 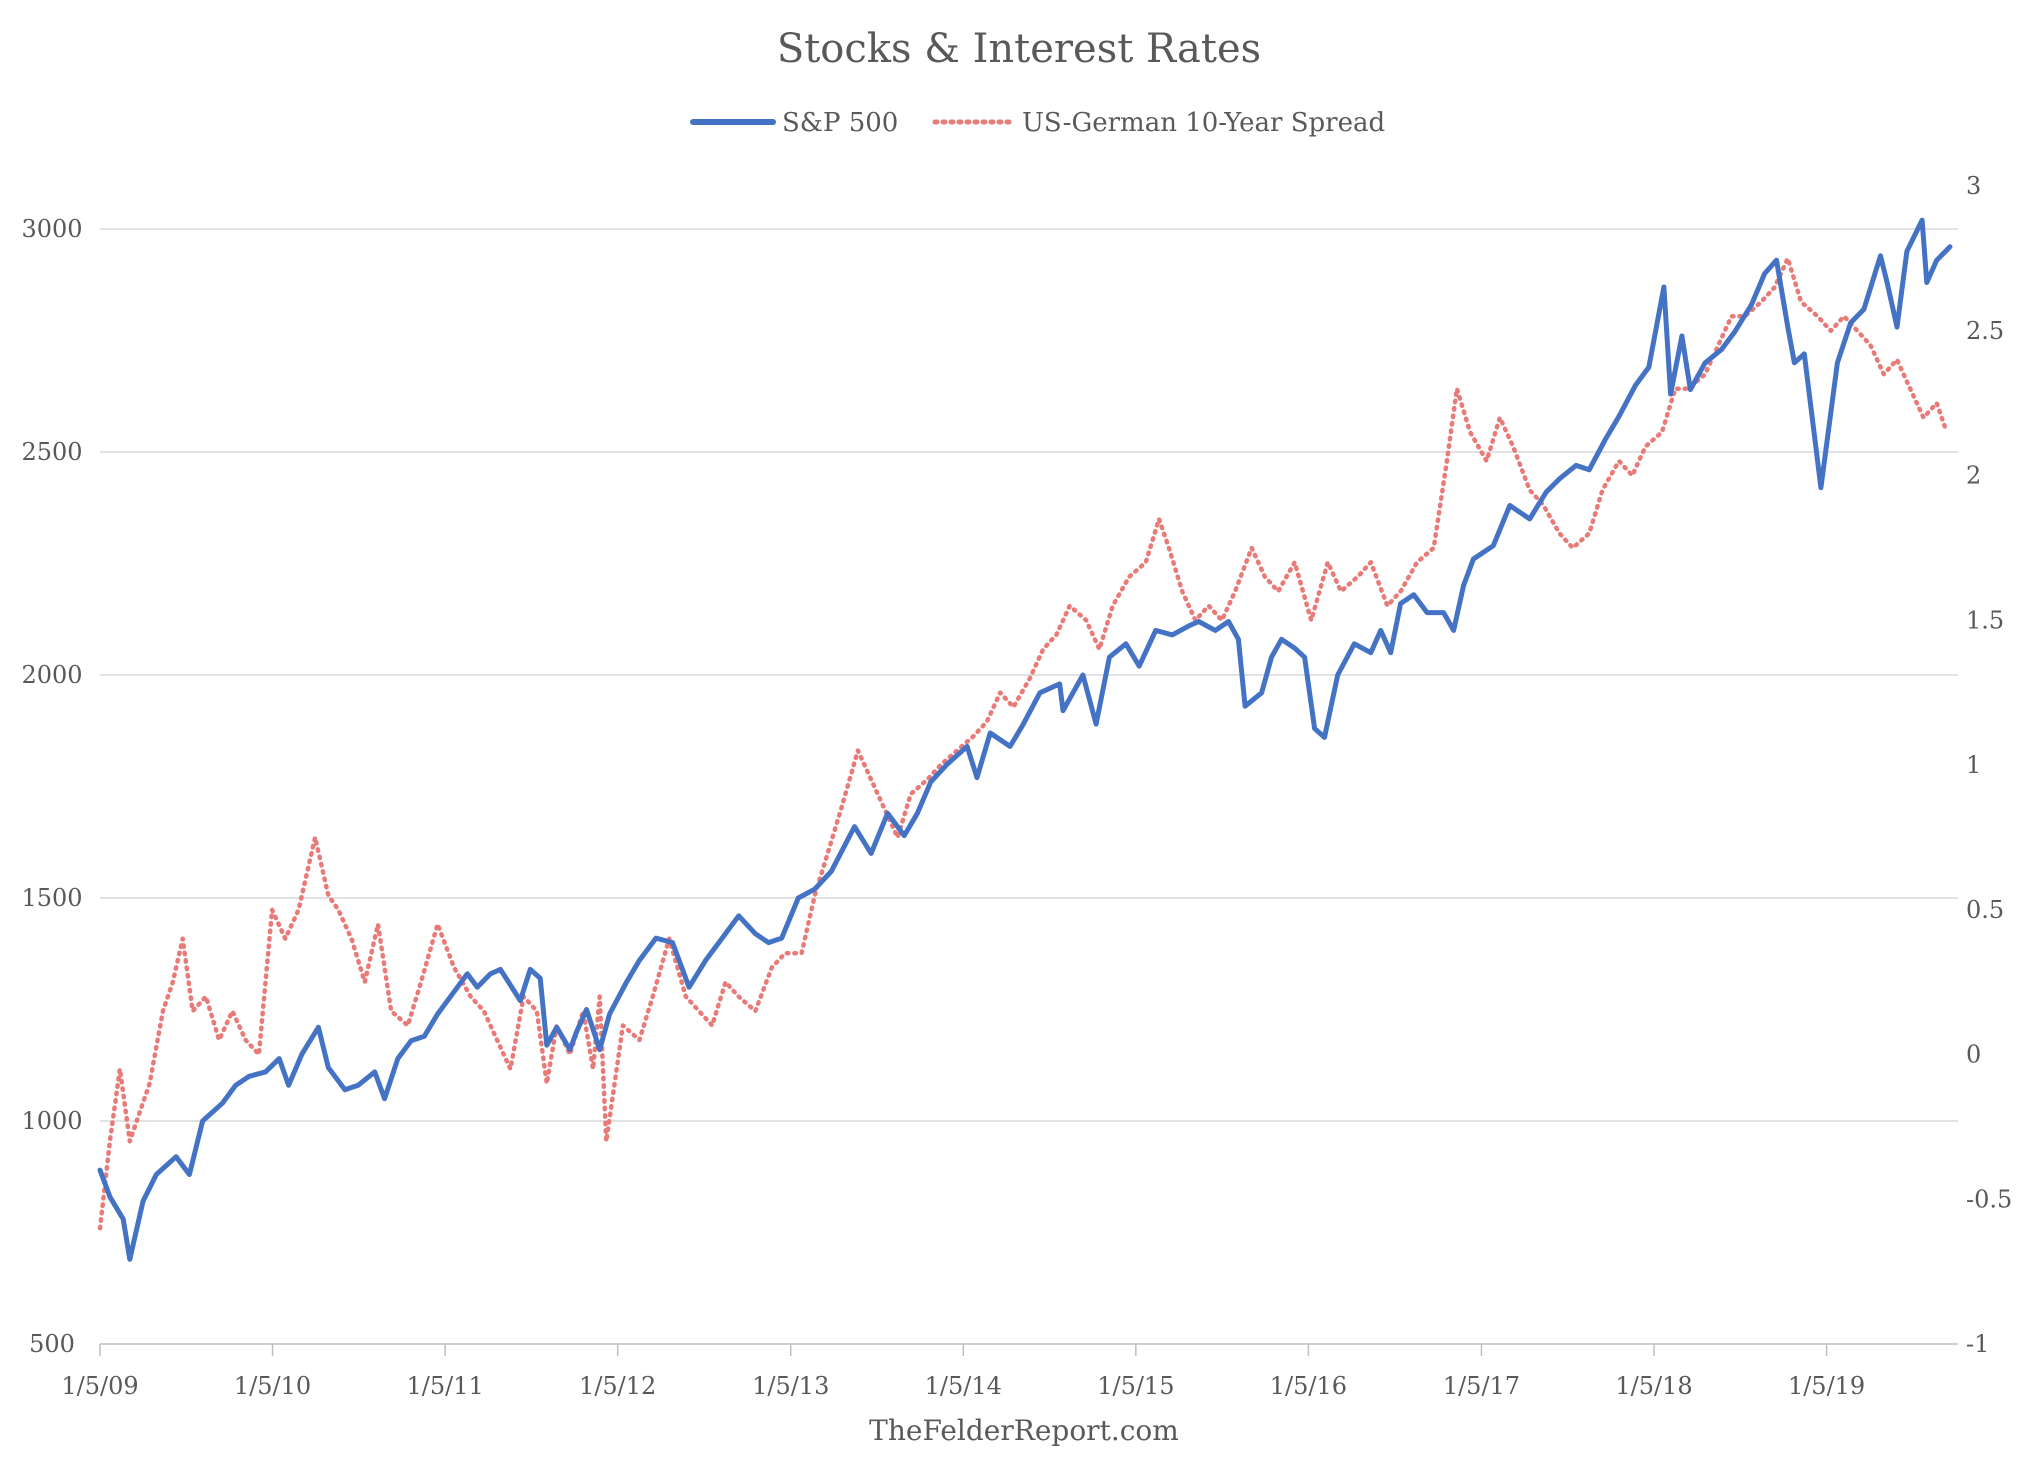 What do you see at coordinates (1203, 123) in the screenshot?
I see `legend-label-spread: US-German 10-Year Spread` at bounding box center [1203, 123].